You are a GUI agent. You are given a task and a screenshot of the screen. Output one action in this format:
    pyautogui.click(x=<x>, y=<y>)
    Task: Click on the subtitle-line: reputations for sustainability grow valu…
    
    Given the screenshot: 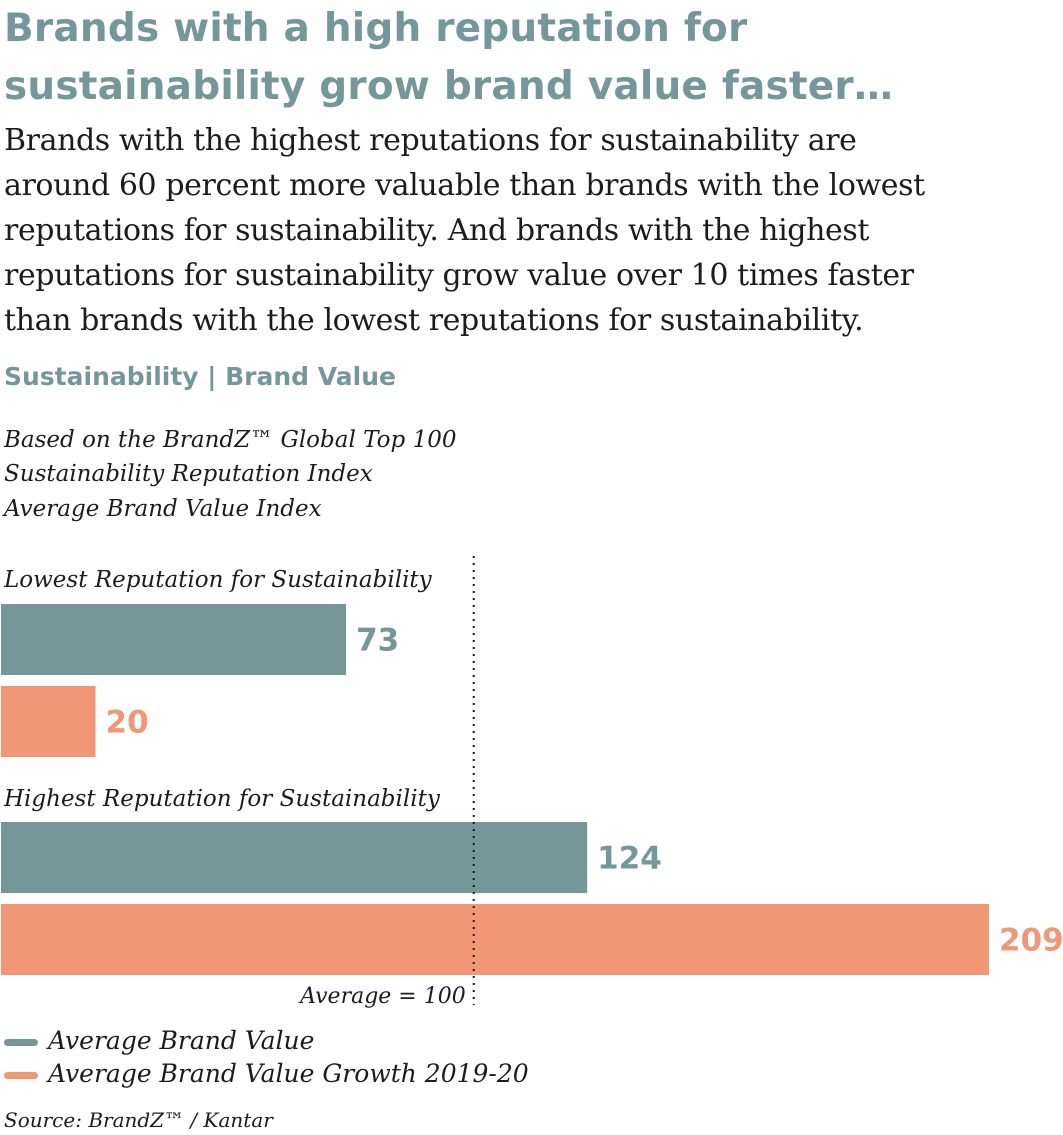 What is the action you would take?
    pyautogui.click(x=459, y=275)
    